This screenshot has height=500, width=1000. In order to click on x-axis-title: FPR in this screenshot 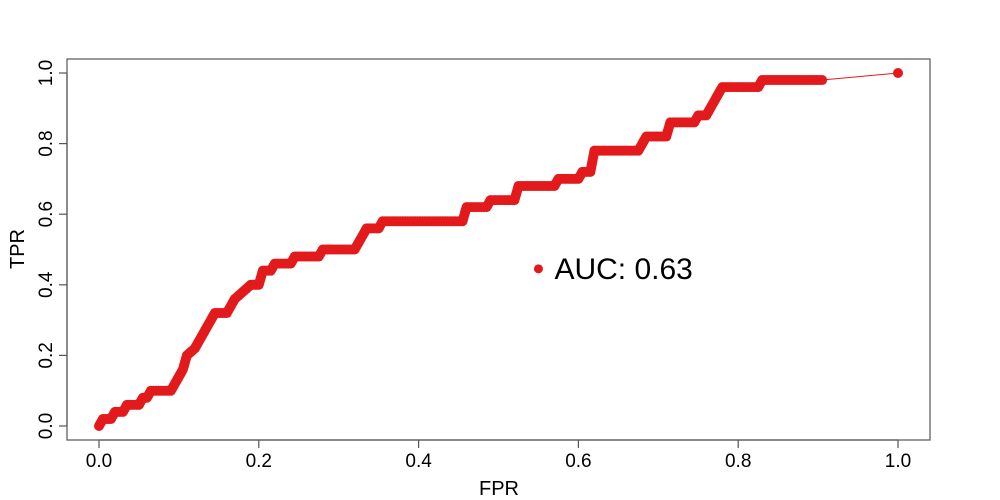, I will do `click(499, 489)`.